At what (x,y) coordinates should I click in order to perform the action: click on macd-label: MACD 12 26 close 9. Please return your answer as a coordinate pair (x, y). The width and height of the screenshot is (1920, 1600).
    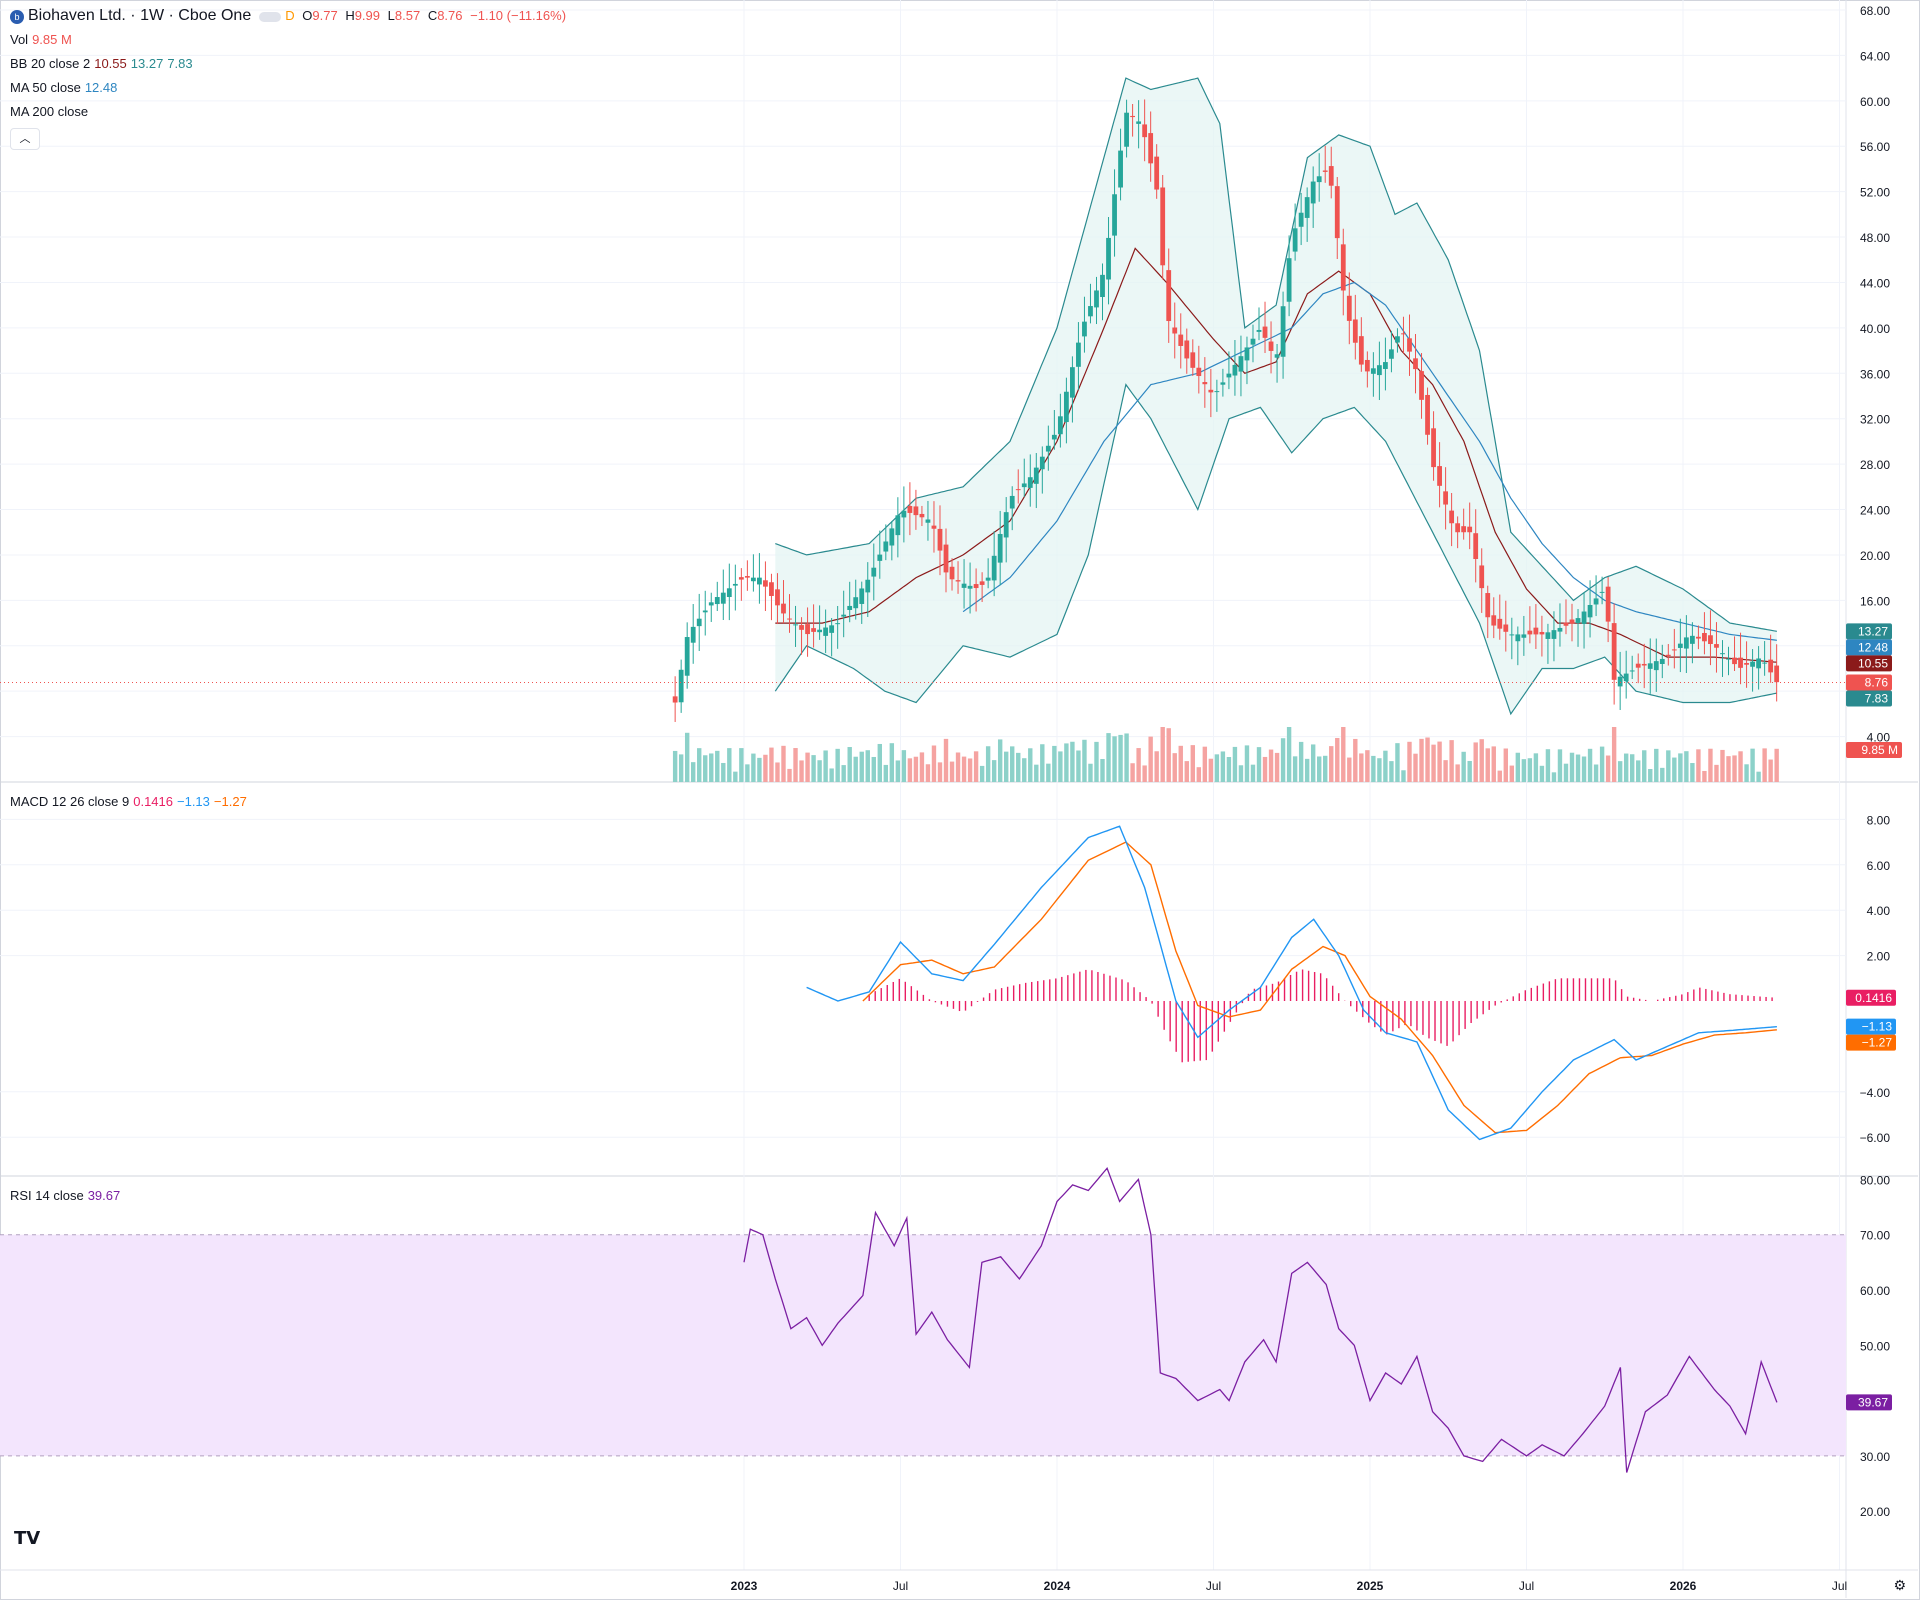
    Looking at the image, I should click on (70, 801).